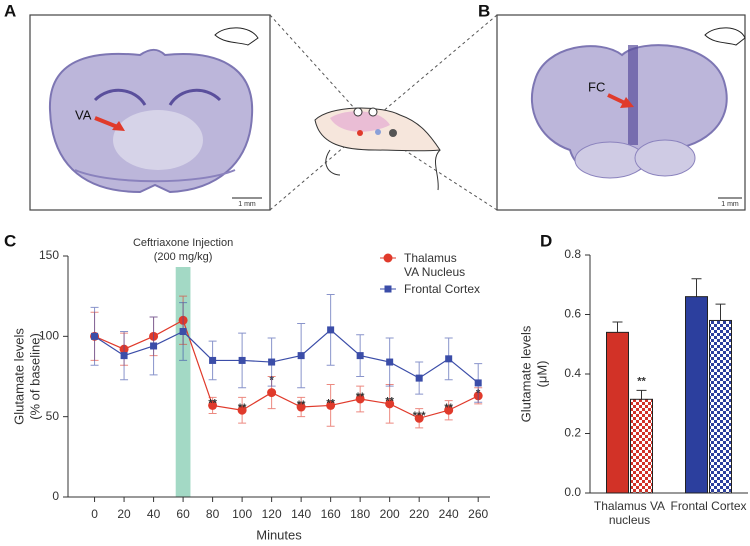 Image resolution: width=750 pixels, height=546 pixels. What do you see at coordinates (213, 514) in the screenshot?
I see `x-tick-label: 80` at bounding box center [213, 514].